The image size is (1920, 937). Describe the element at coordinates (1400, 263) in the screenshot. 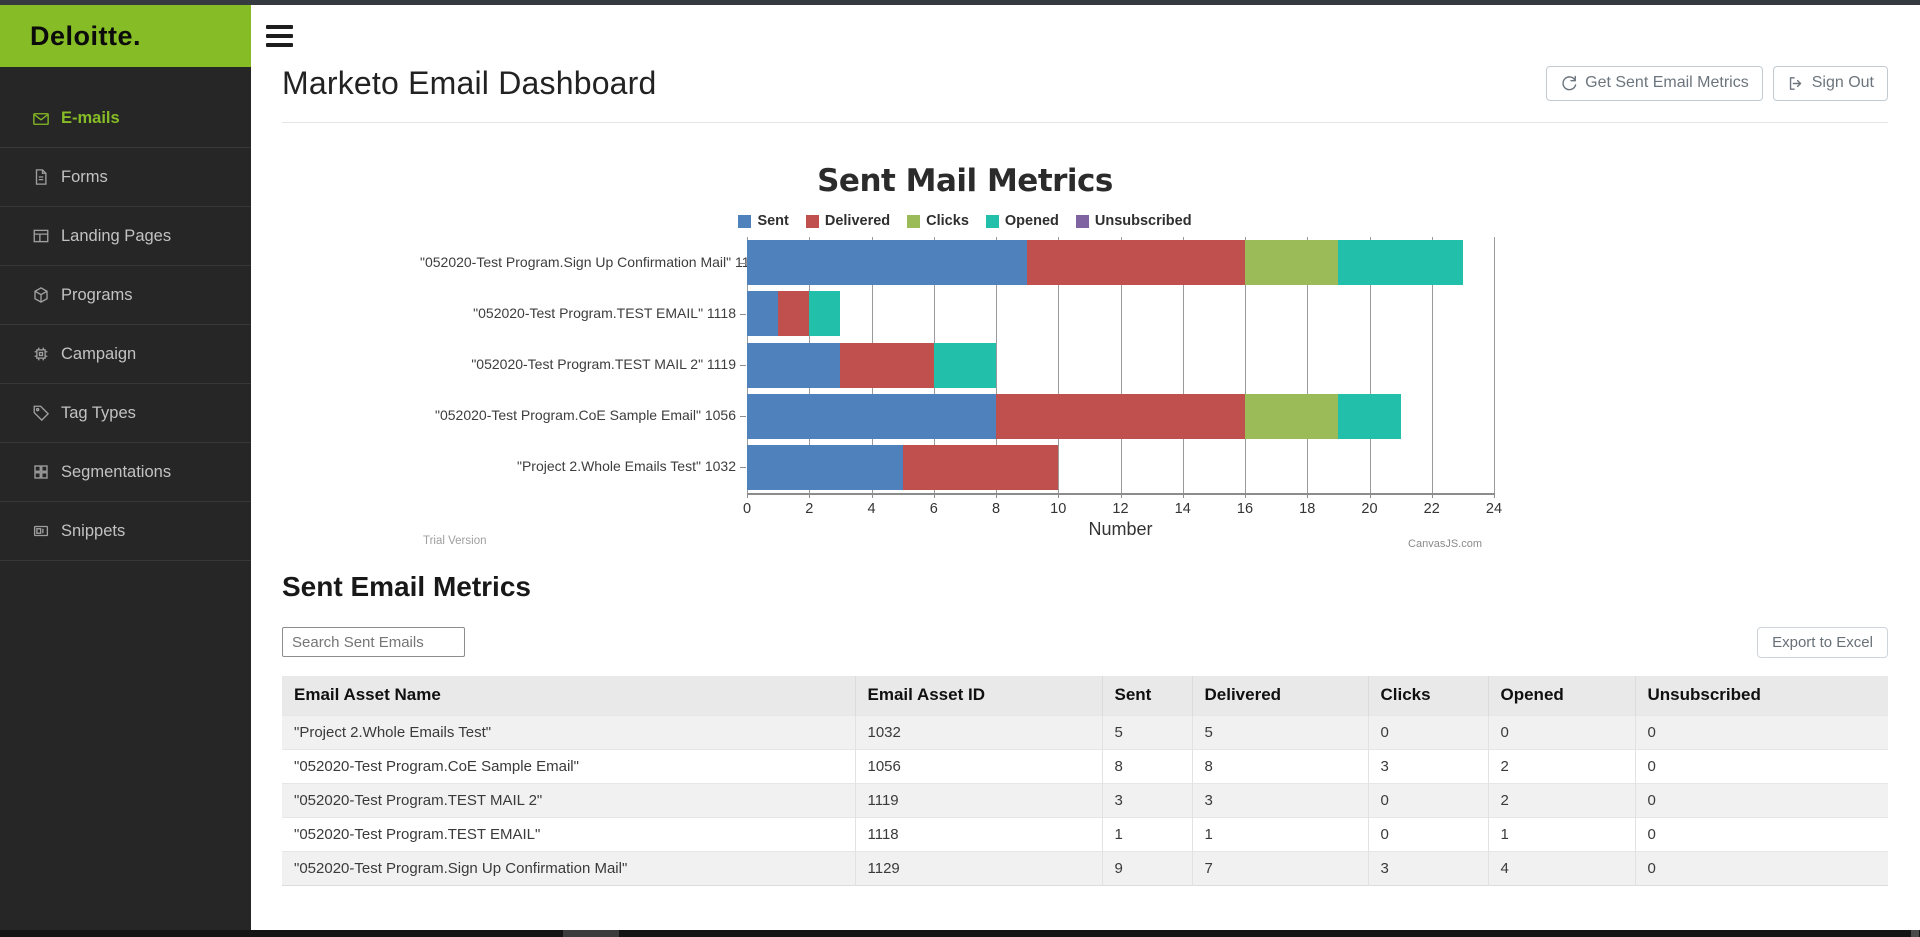

I see `bar-segment-opened` at that location.